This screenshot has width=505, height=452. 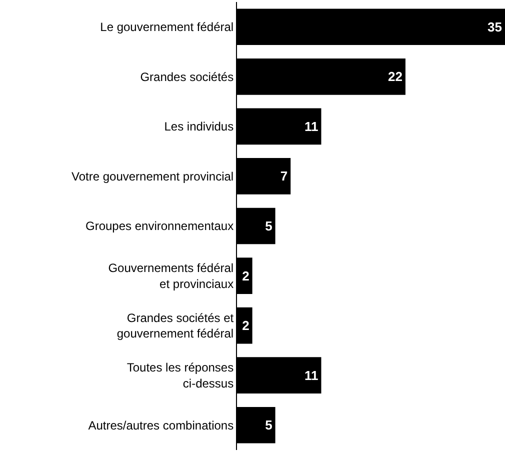 What do you see at coordinates (187, 77) in the screenshot?
I see `y-tick-label: Grandes sociétés` at bounding box center [187, 77].